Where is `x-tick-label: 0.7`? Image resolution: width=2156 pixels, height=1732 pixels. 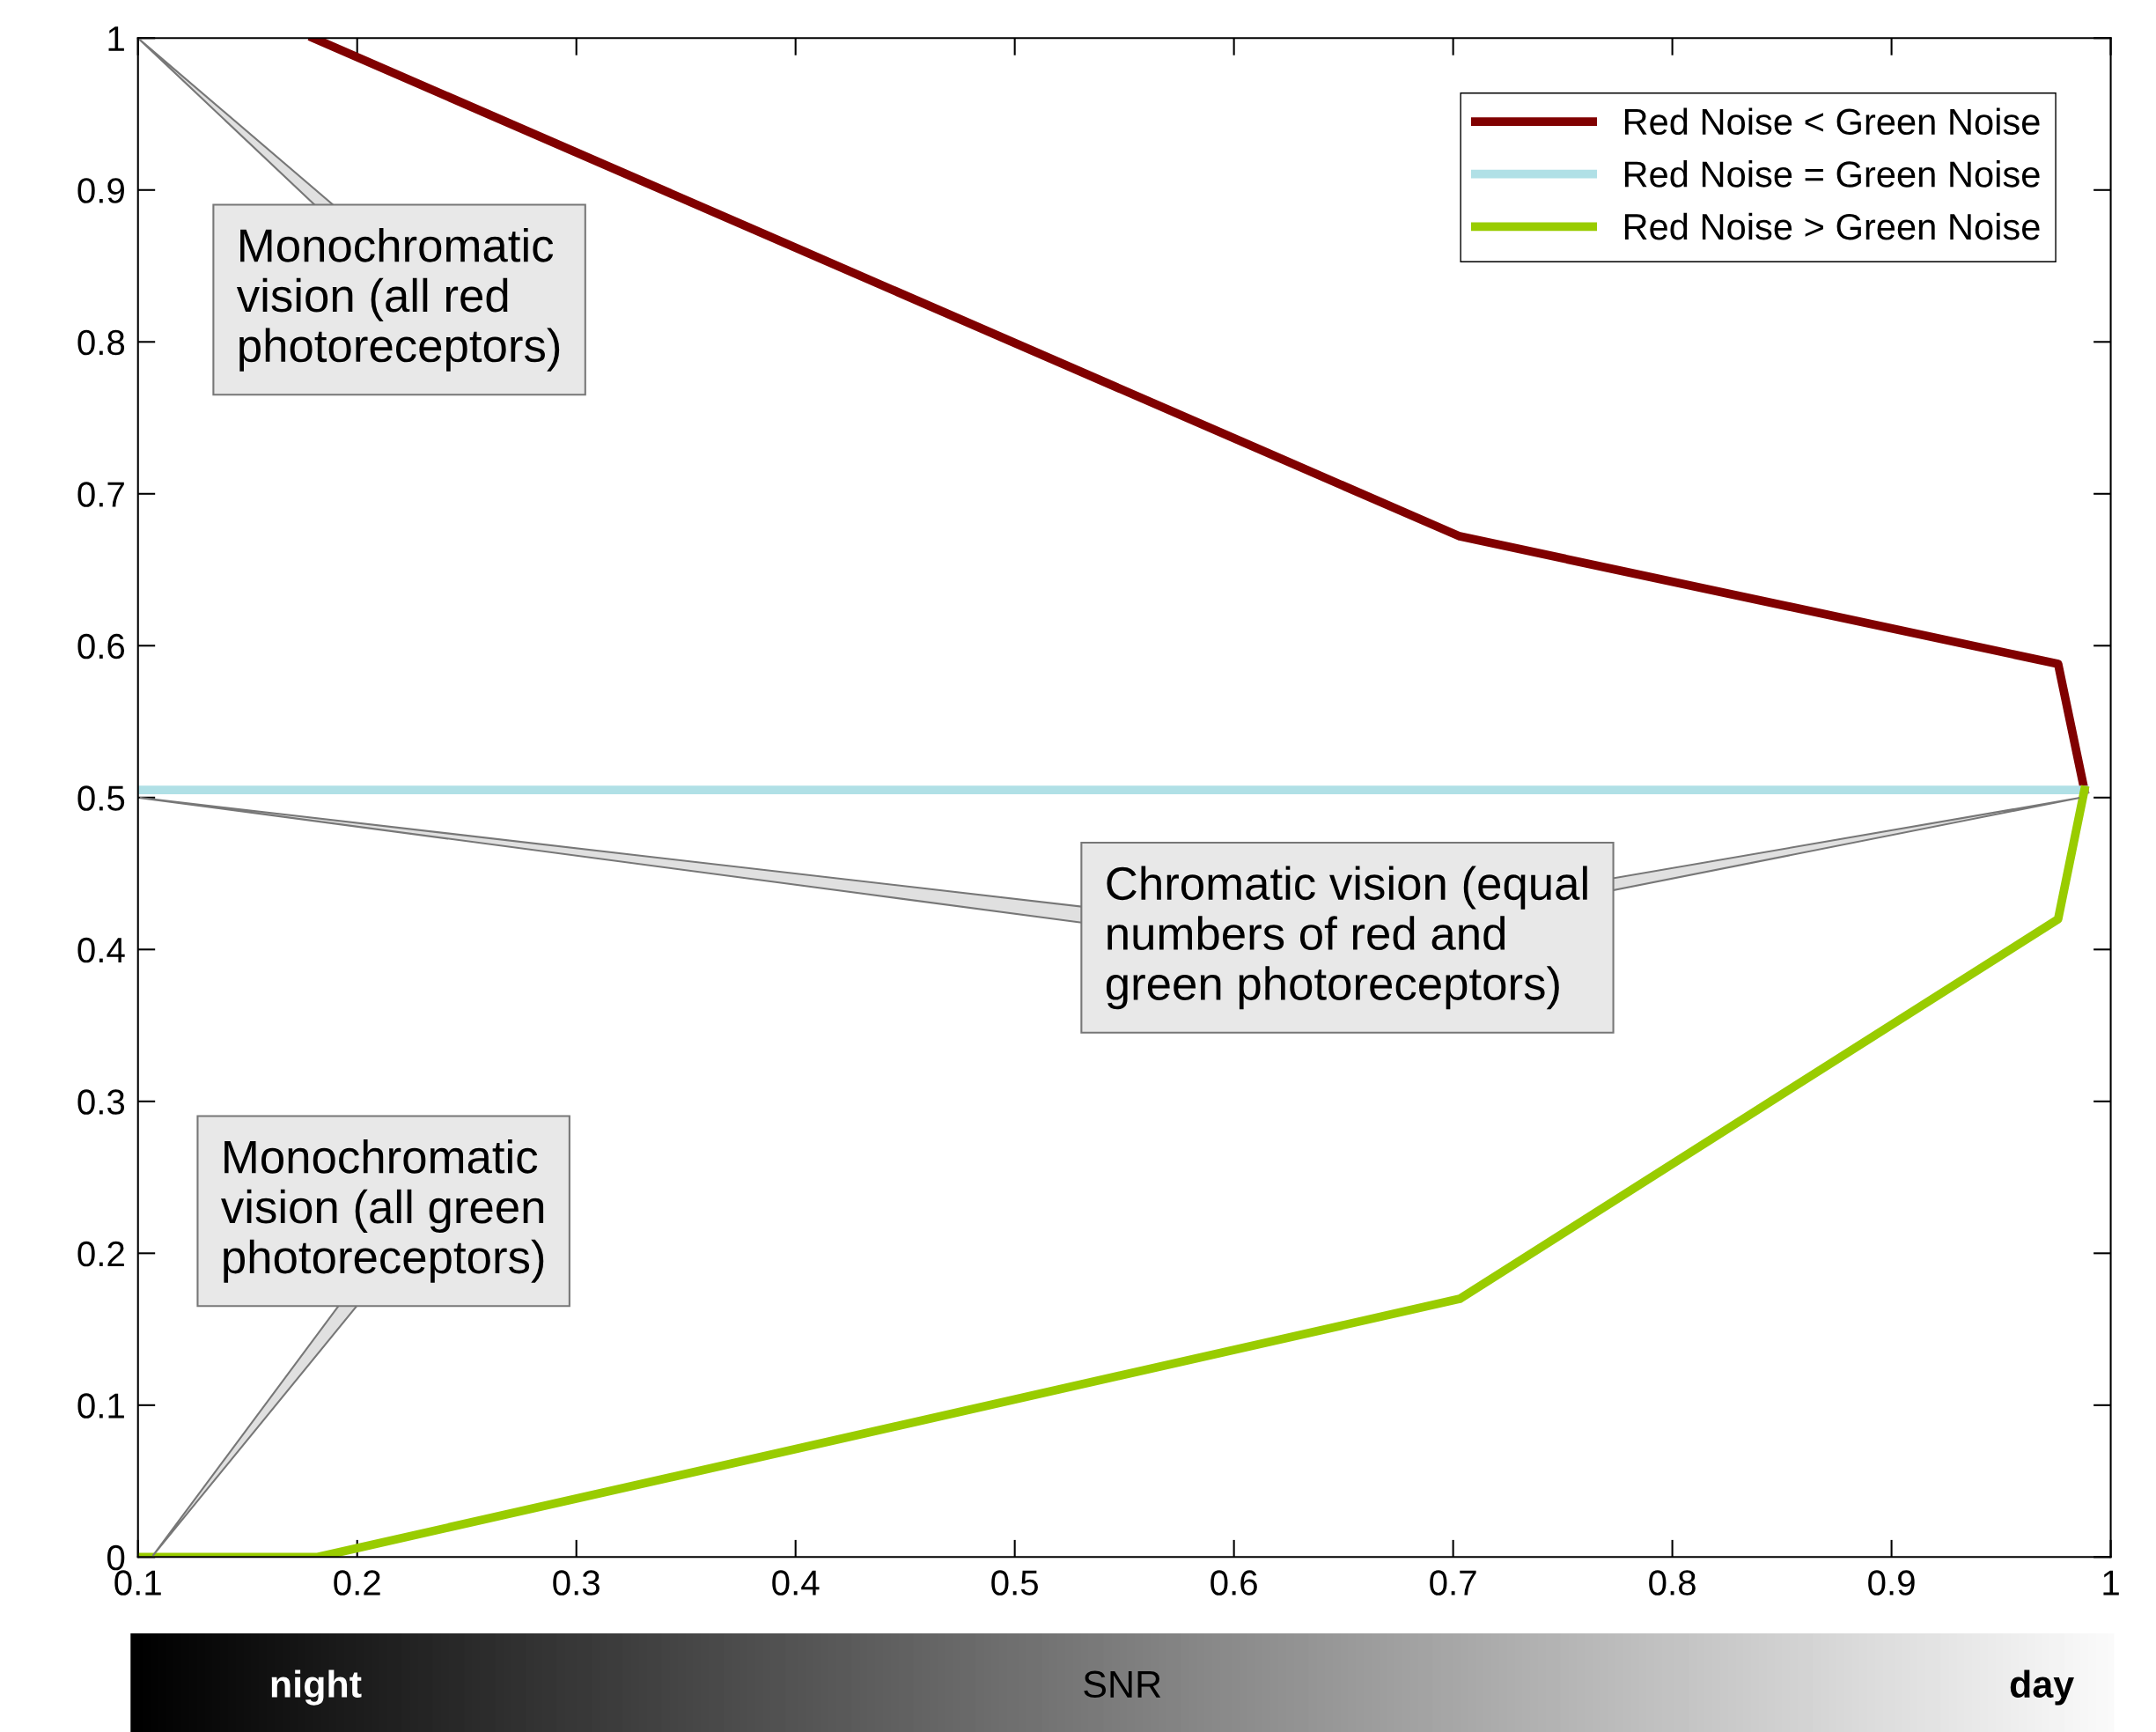 x-tick-label: 0.7 is located at coordinates (1453, 1583).